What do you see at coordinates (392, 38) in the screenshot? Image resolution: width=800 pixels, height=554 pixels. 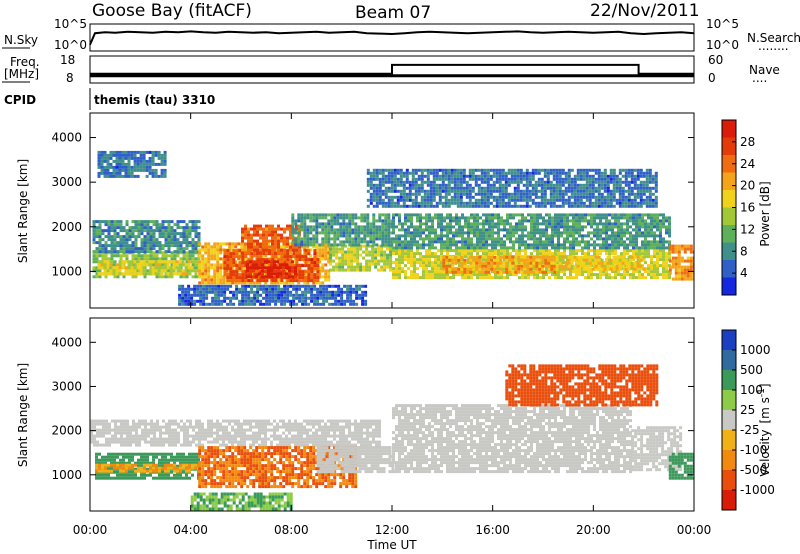 I see `nsky-series-line` at bounding box center [392, 38].